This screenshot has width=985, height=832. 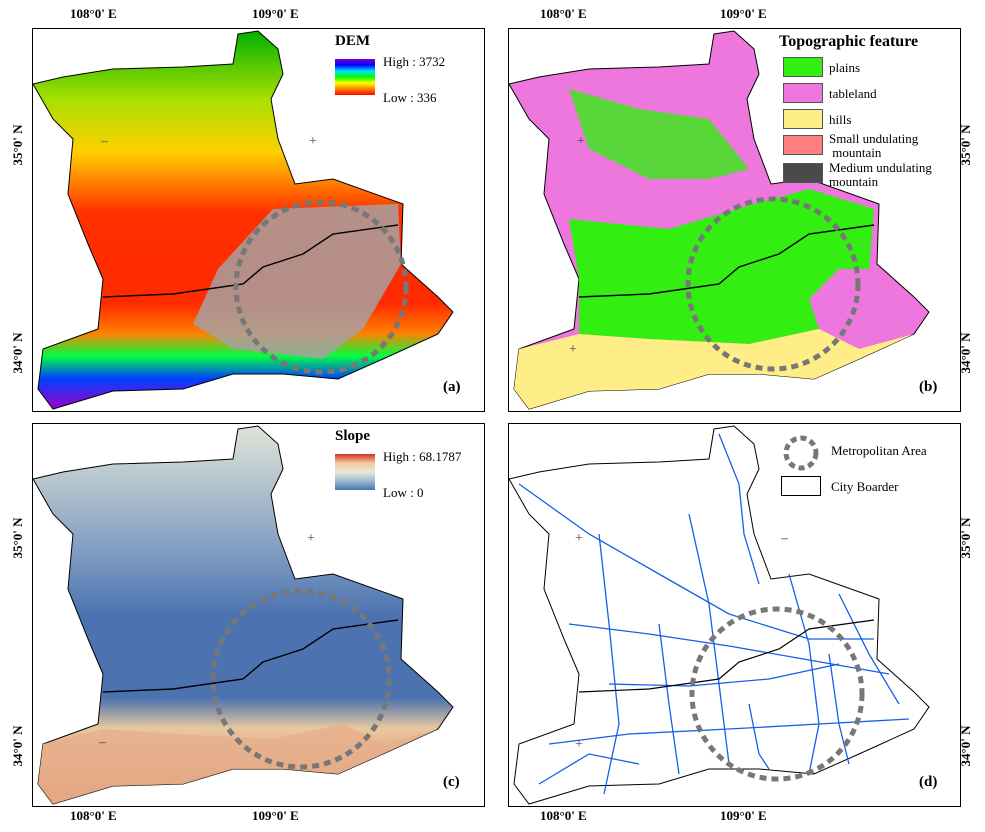 I want to click on panel-label-b: (b), so click(x=928, y=387).